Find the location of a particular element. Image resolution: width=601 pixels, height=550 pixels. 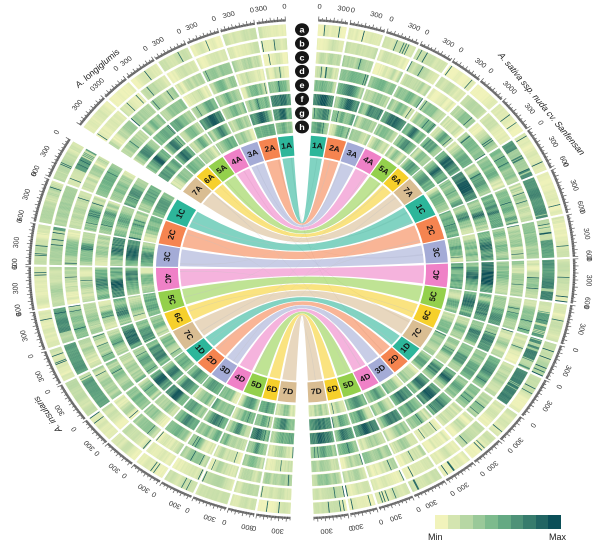

heatmap-bins-d-3C is located at coordinates (87, 248).